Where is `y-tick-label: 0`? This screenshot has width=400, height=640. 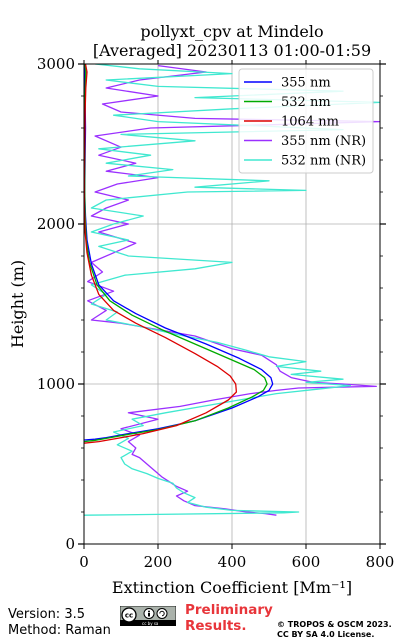 y-tick-label: 0 is located at coordinates (70, 544).